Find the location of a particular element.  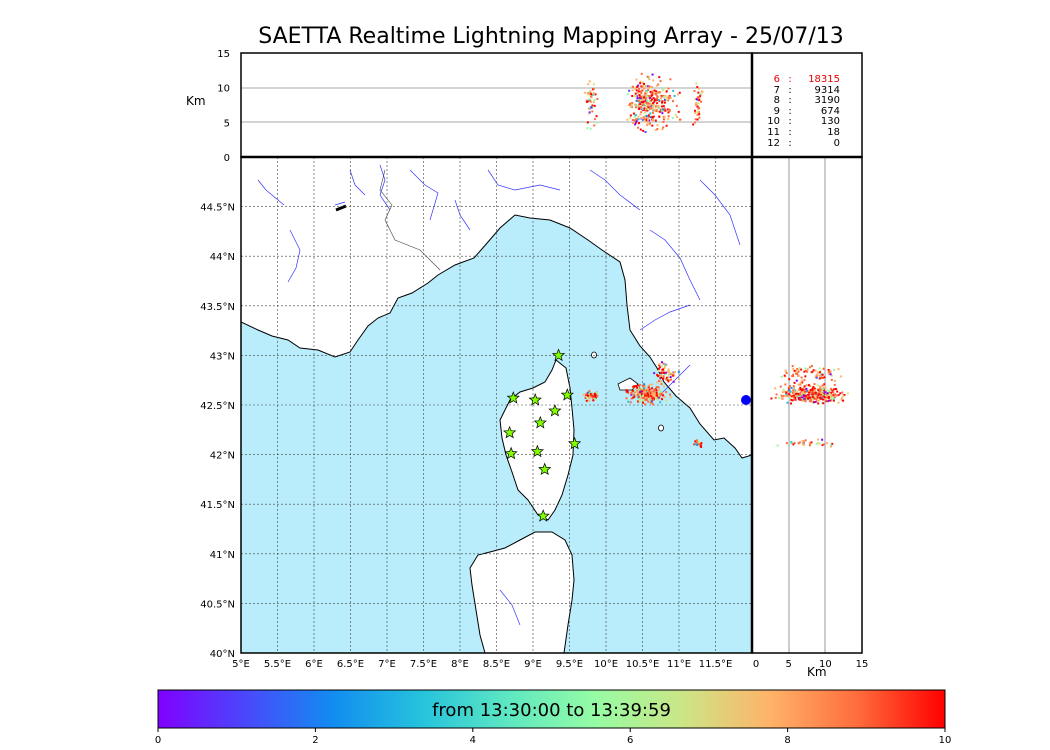

count-row: 10: 130 is located at coordinates (810, 122).